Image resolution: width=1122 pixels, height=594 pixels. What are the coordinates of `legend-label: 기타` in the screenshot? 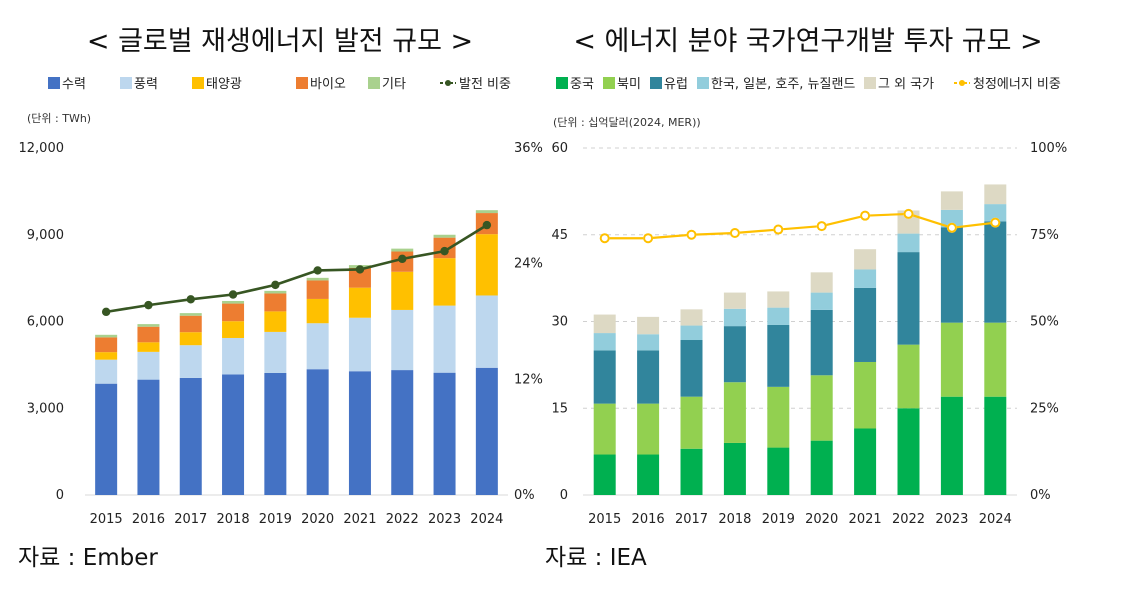 It's located at (394, 84).